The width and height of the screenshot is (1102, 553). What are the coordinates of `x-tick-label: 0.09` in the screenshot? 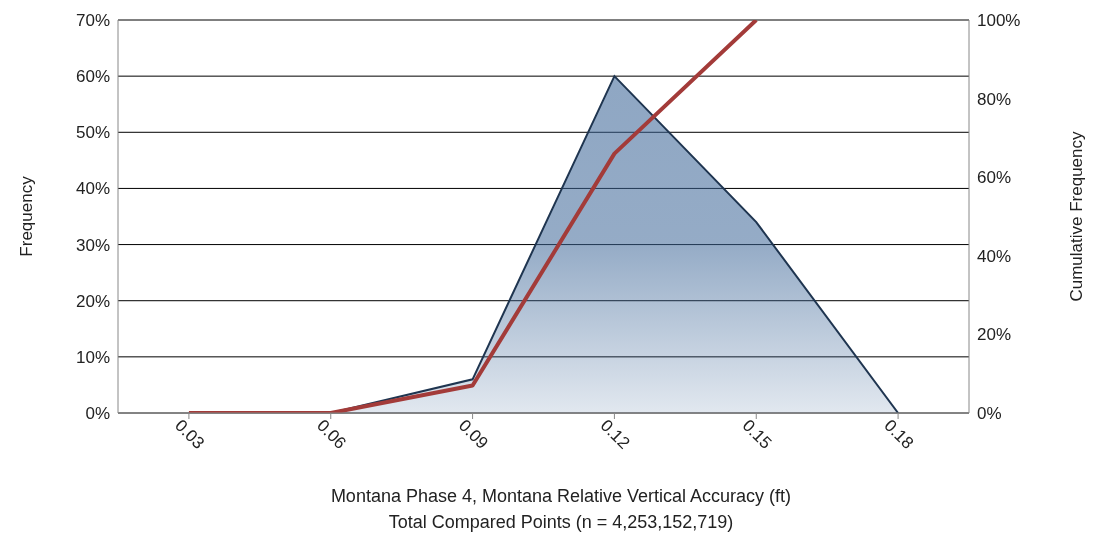 It's located at (473, 434).